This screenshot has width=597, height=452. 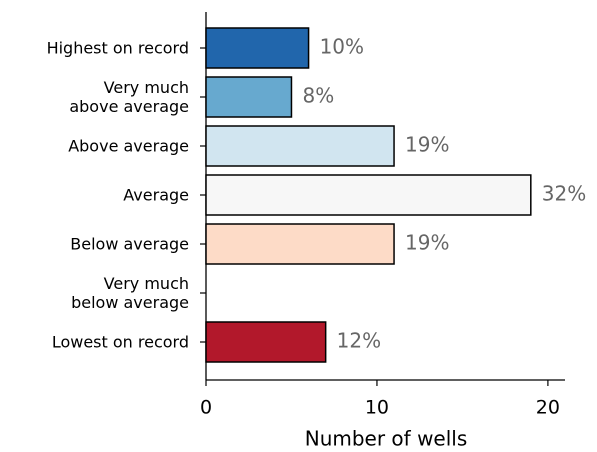 What do you see at coordinates (386, 439) in the screenshot?
I see `x-axis-label: Number of wells` at bounding box center [386, 439].